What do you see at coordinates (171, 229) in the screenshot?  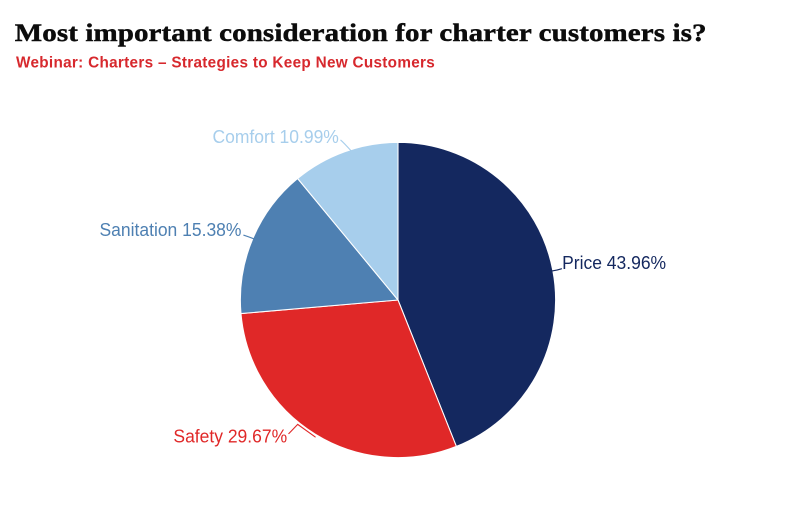 I see `svg-text: Sanitation 15.38%` at bounding box center [171, 229].